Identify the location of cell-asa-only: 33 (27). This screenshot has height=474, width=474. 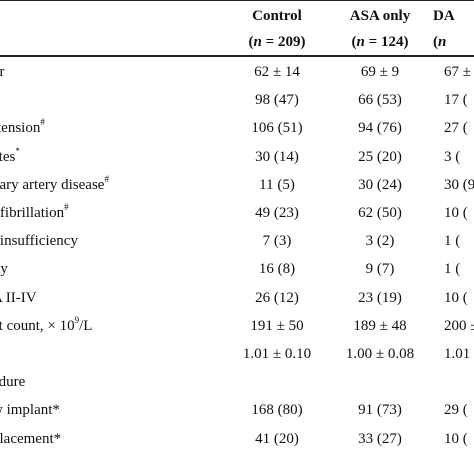
(380, 438).